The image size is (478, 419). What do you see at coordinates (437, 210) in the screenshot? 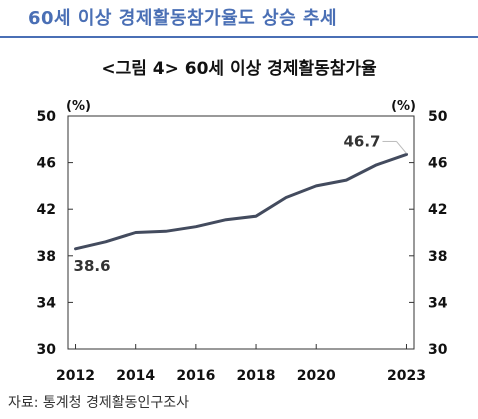
I see `y-tick-label-right: 42` at bounding box center [437, 210].